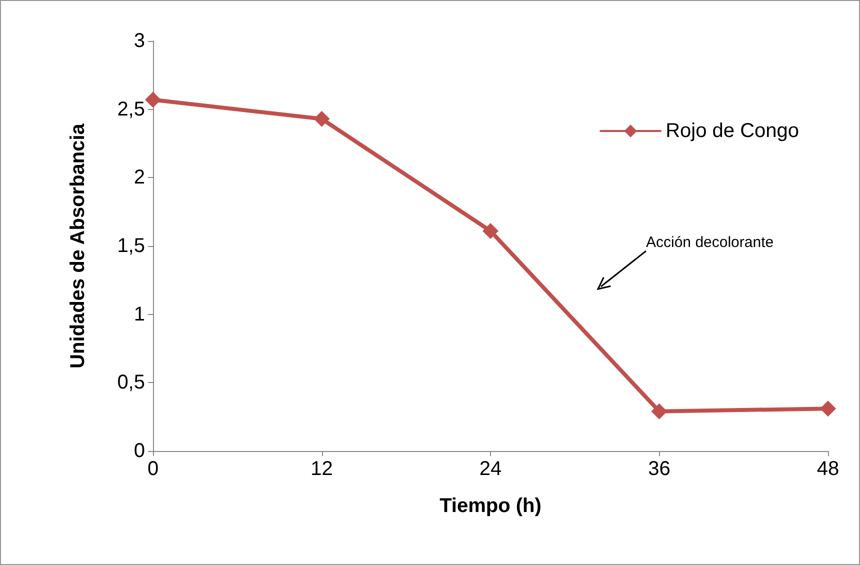  I want to click on y-tick-label: 0,5, so click(131, 383).